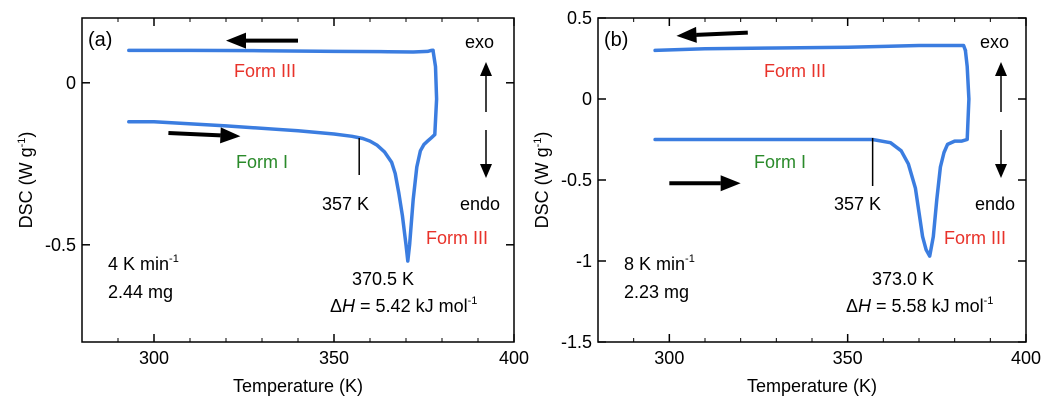 The width and height of the screenshot is (1048, 400). What do you see at coordinates (708, 109) in the screenshot?
I see `arrows-group-b` at bounding box center [708, 109].